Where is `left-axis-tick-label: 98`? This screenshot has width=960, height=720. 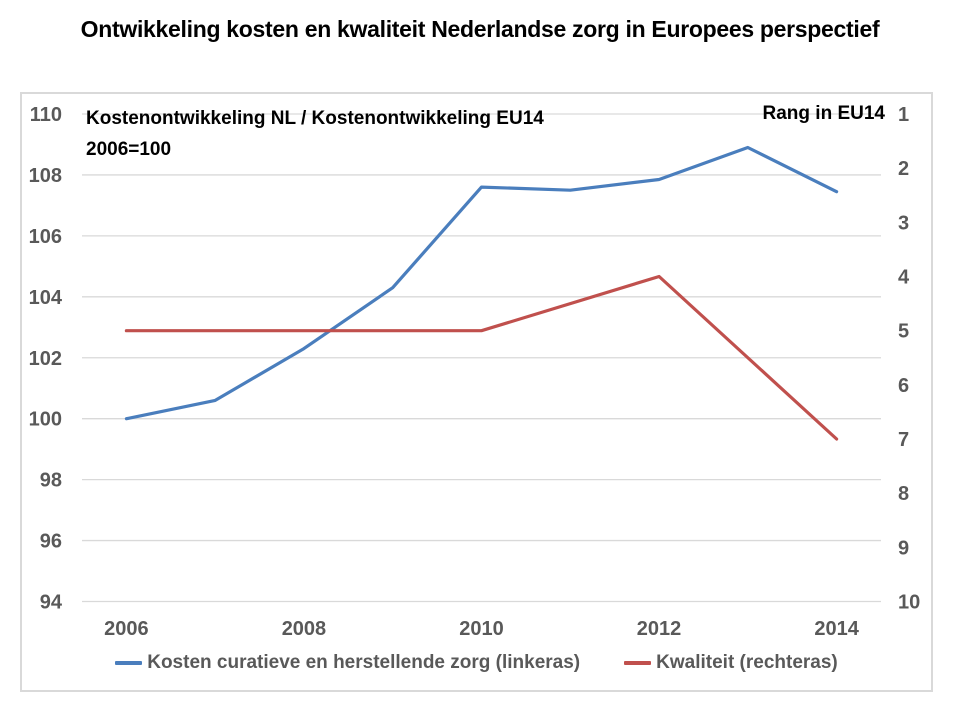 left-axis-tick-label: 98 is located at coordinates (51, 481).